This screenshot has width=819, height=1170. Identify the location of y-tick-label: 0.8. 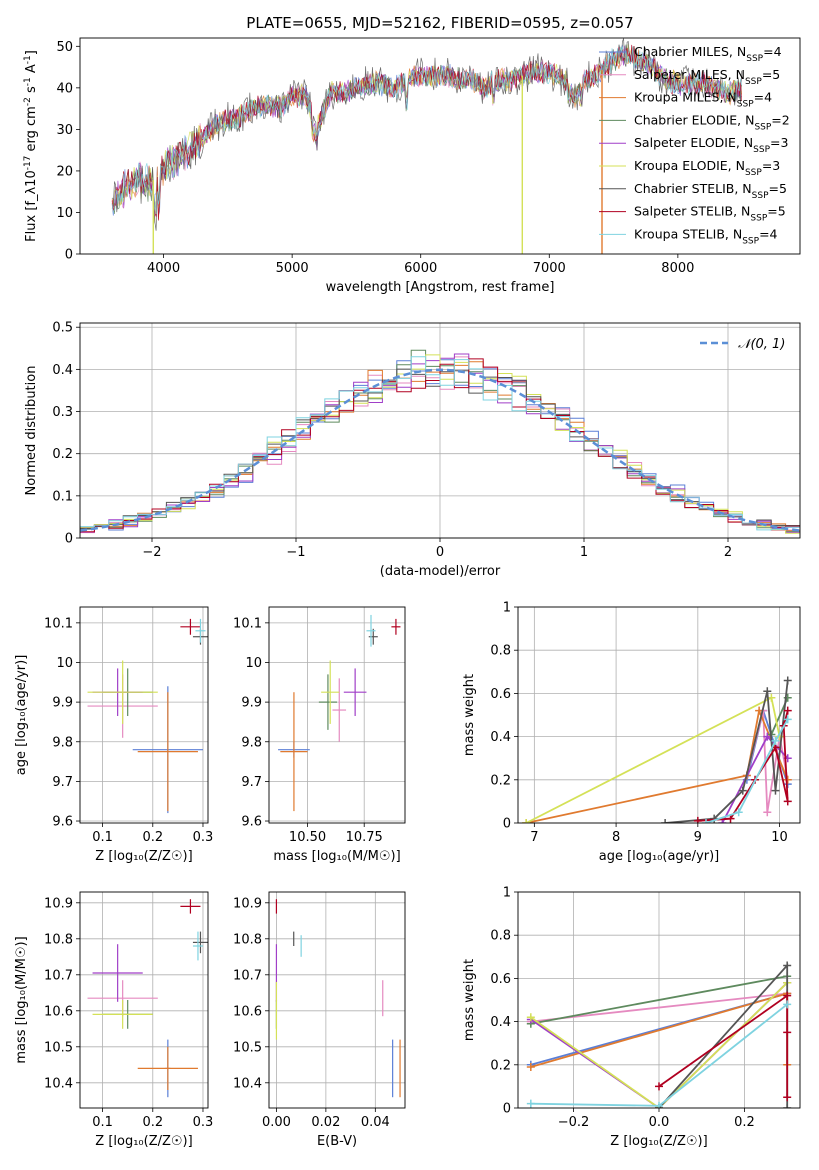
(500, 651).